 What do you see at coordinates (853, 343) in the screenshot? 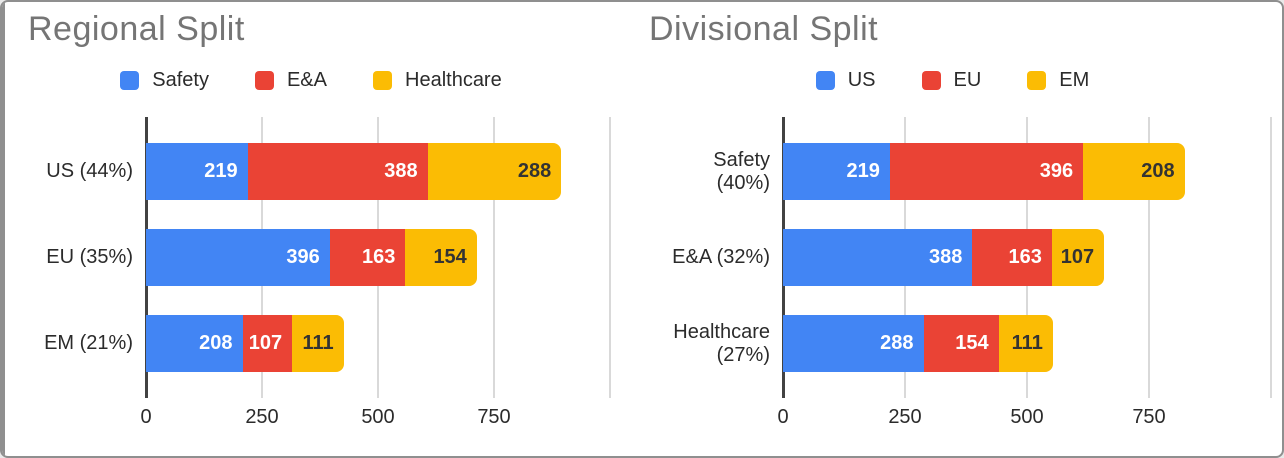
I see `bar-segment-us: 288` at bounding box center [853, 343].